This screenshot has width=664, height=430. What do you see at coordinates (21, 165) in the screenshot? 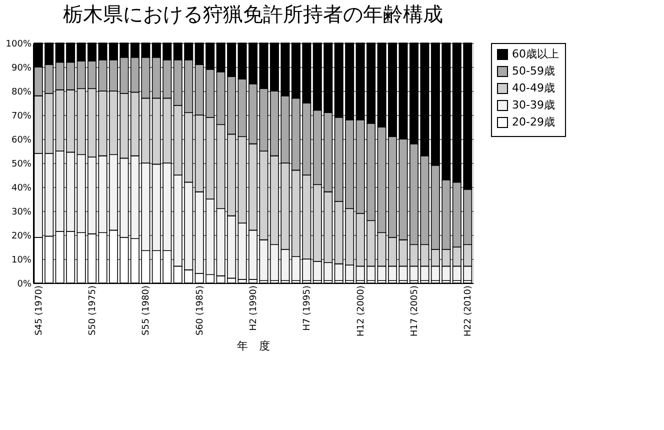
I see `y-tick-label: 50%` at bounding box center [21, 165].